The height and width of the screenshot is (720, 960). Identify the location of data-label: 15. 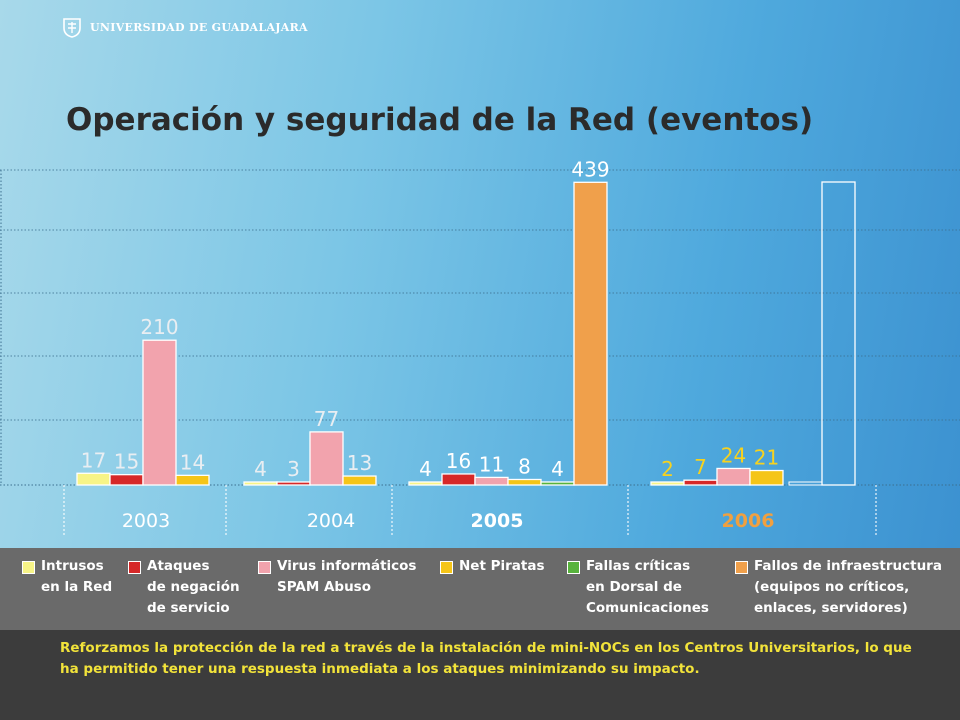
(126, 462).